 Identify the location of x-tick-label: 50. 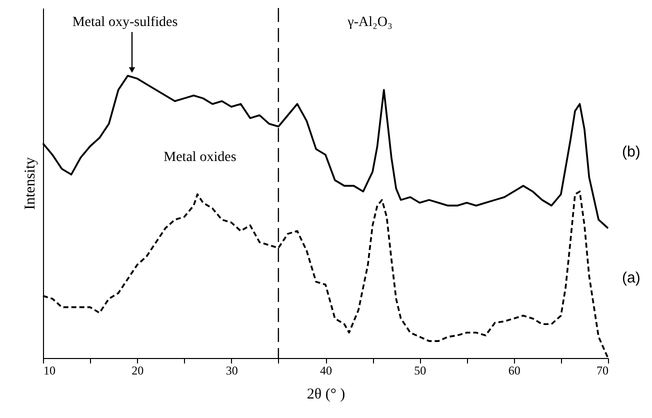
(420, 371).